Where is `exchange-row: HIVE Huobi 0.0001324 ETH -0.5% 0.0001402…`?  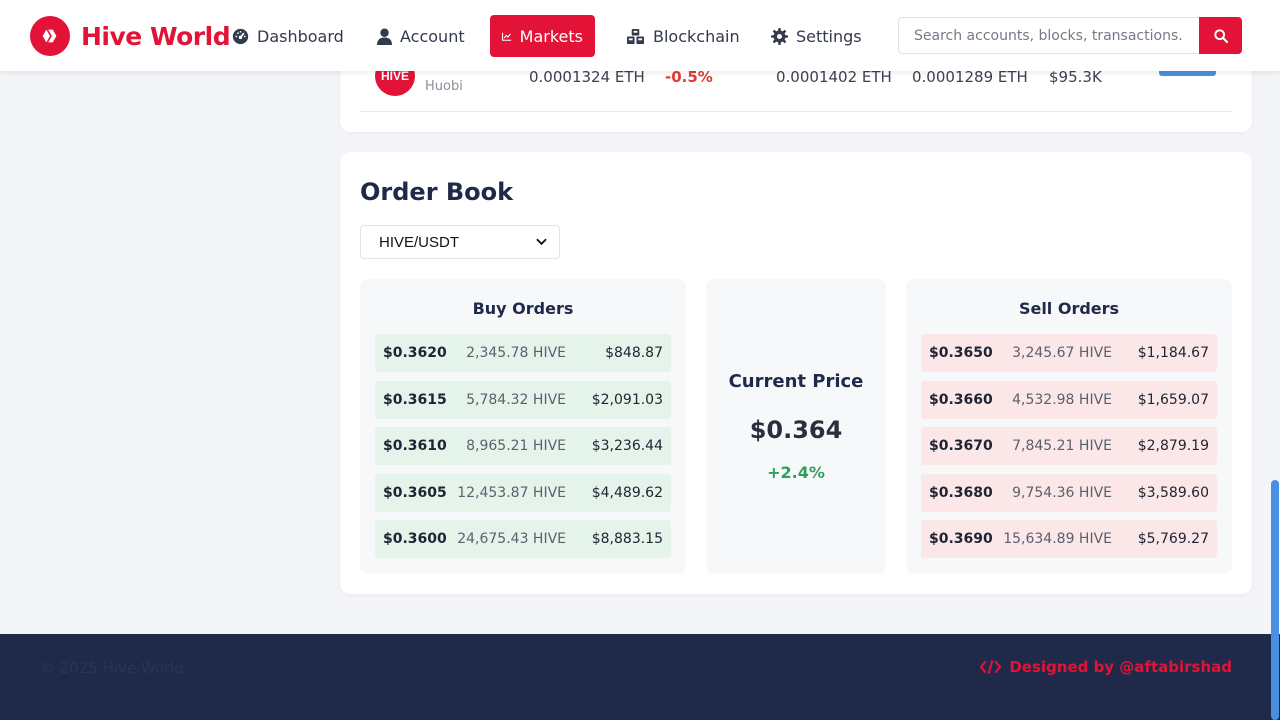
exchange-row: HIVE Huobi 0.0001324 ETH -0.5% 0.0001402… is located at coordinates (796, 82).